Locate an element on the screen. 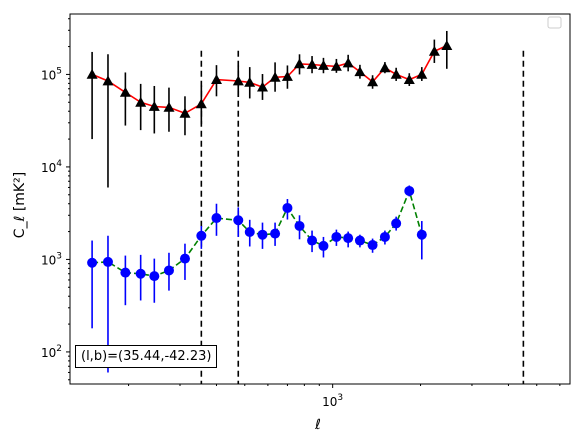 The width and height of the screenshot is (580, 445). x-axis-label: ℓ is located at coordinates (317, 425).